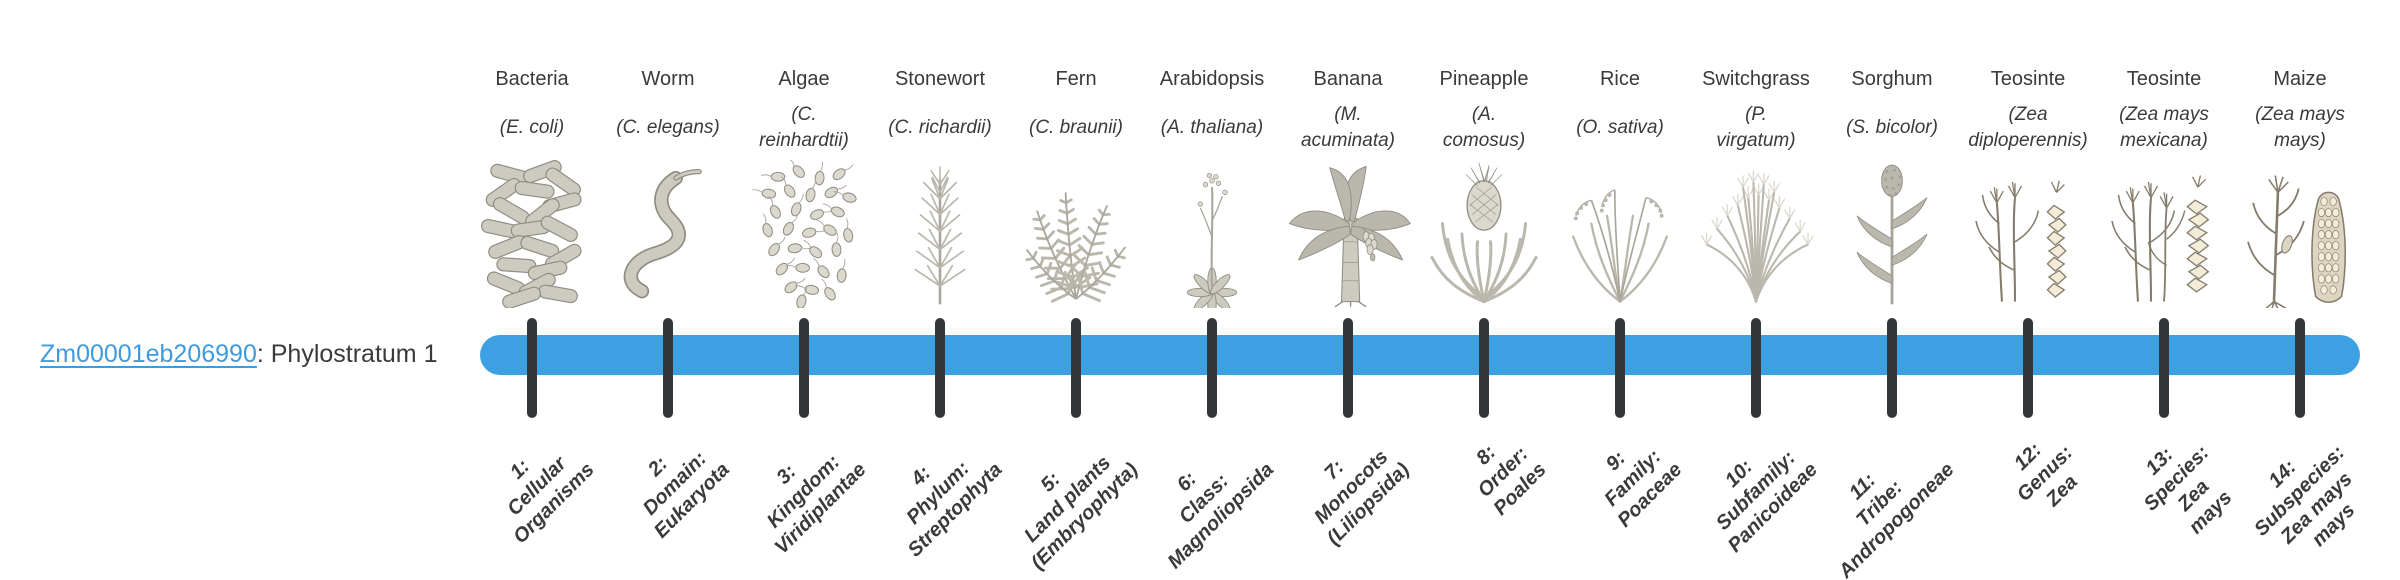  What do you see at coordinates (532, 79) in the screenshot?
I see `organism-name: Bacteria` at bounding box center [532, 79].